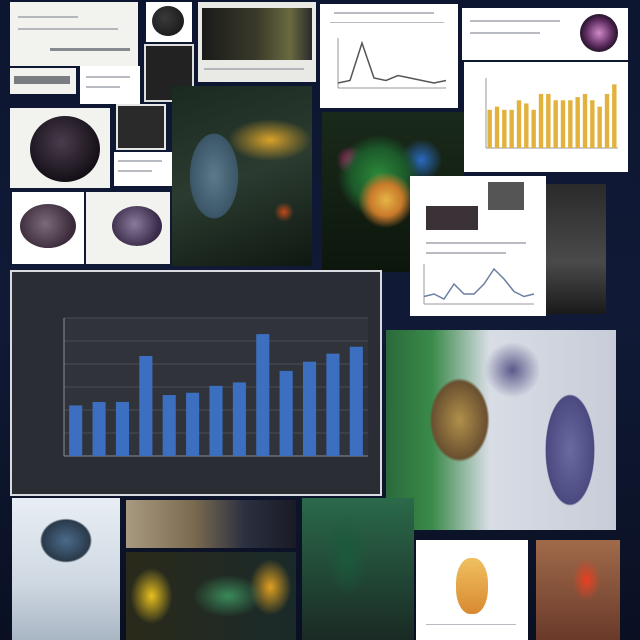 The height and width of the screenshot is (640, 640). Describe the element at coordinates (66, 569) in the screenshot. I see `jellyfish-photo` at that location.